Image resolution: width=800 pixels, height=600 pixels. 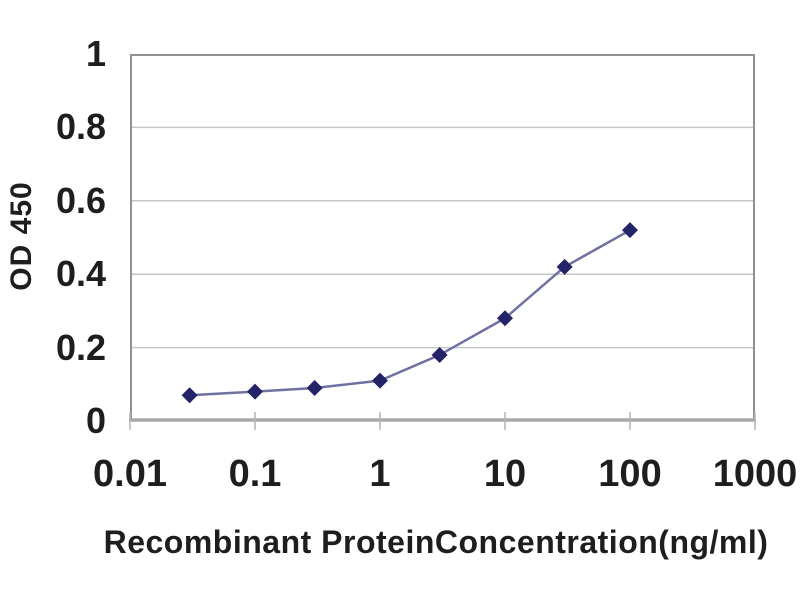 What do you see at coordinates (630, 474) in the screenshot?
I see `x-tick-label: 100` at bounding box center [630, 474].